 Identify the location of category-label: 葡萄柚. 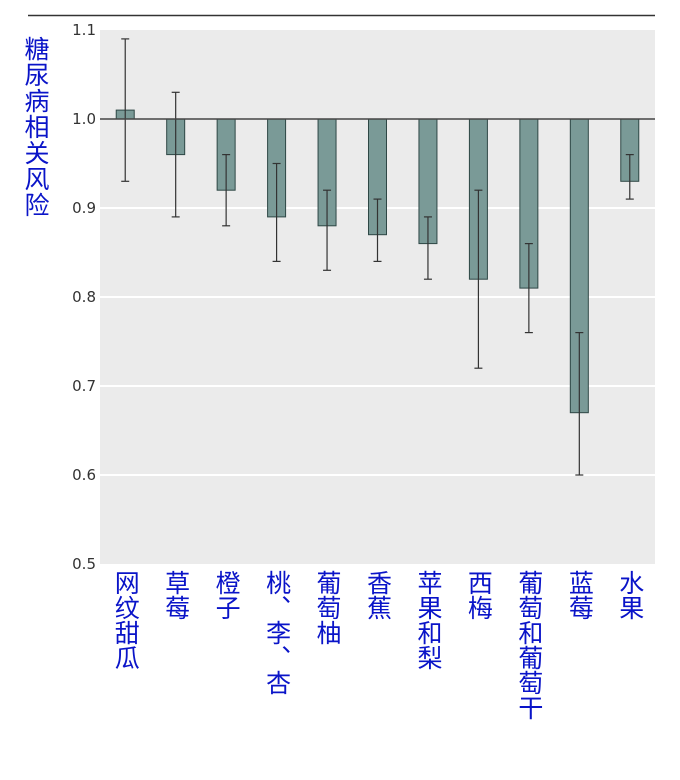
(328, 607).